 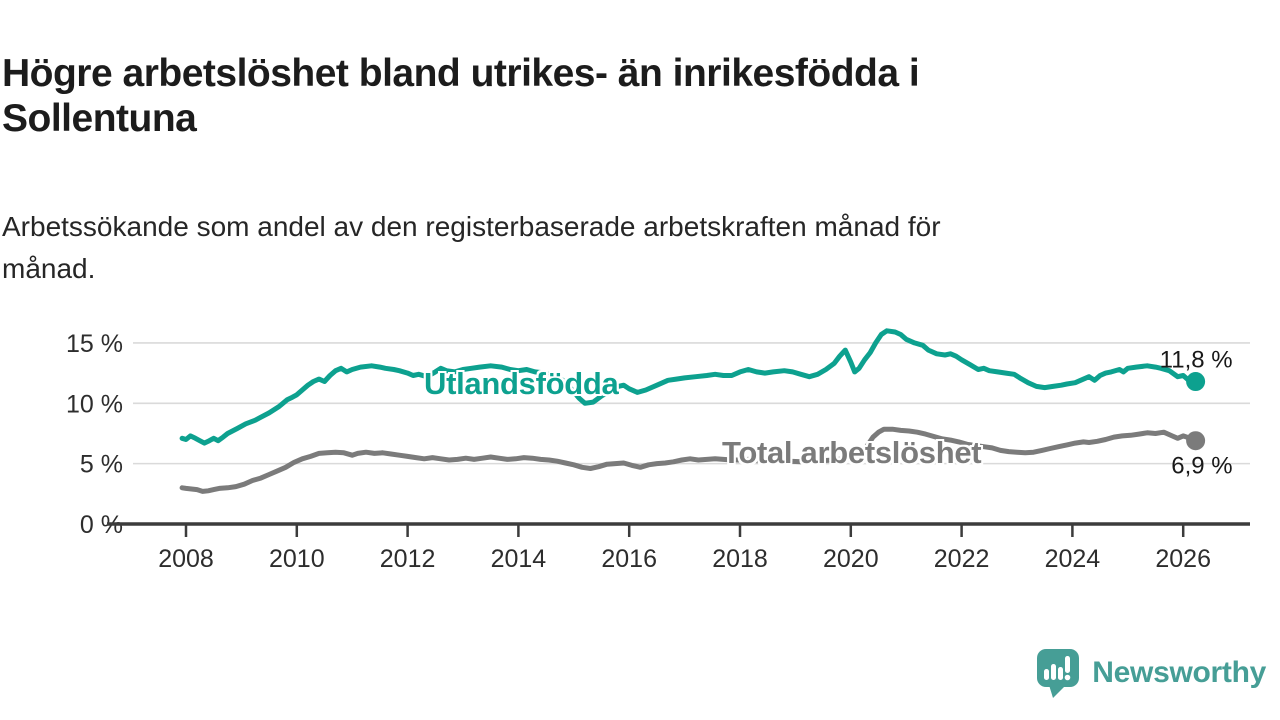 I want to click on x-axis-tick-label: 2026, so click(x=1183, y=559).